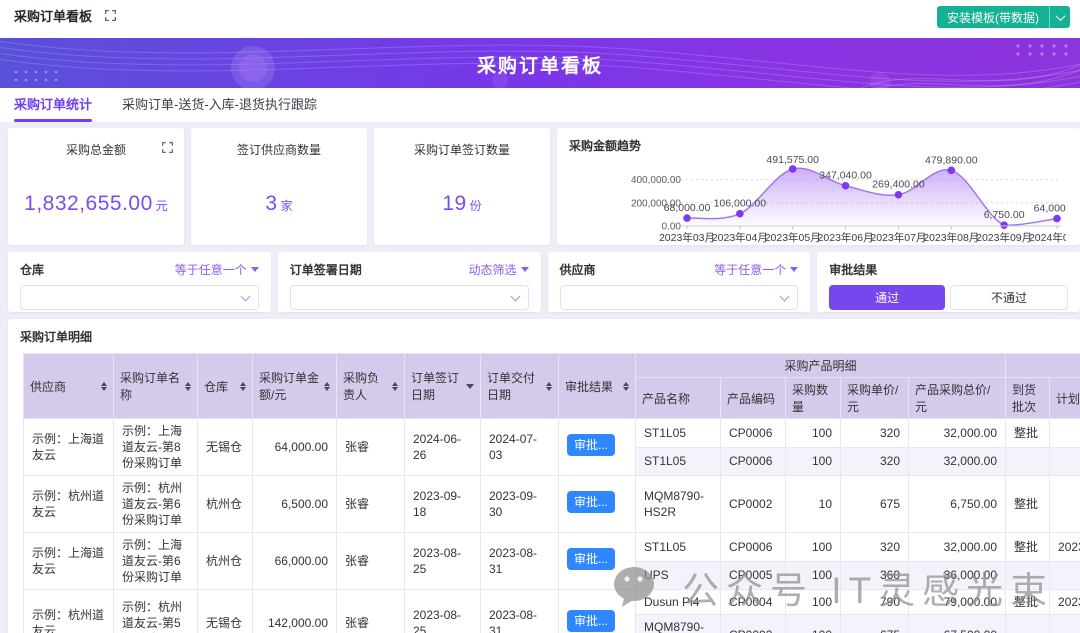 This screenshot has height=633, width=1080. I want to click on cell-batch, so click(1028, 461).